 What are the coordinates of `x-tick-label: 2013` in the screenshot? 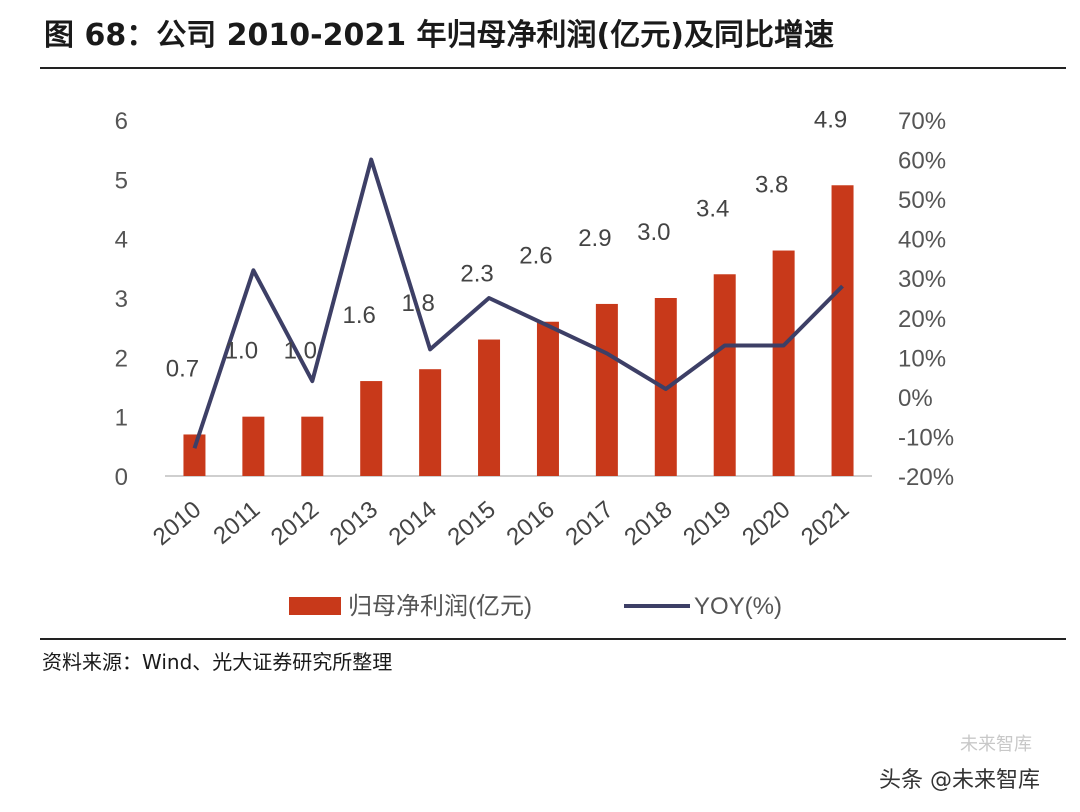 It's located at (354, 523).